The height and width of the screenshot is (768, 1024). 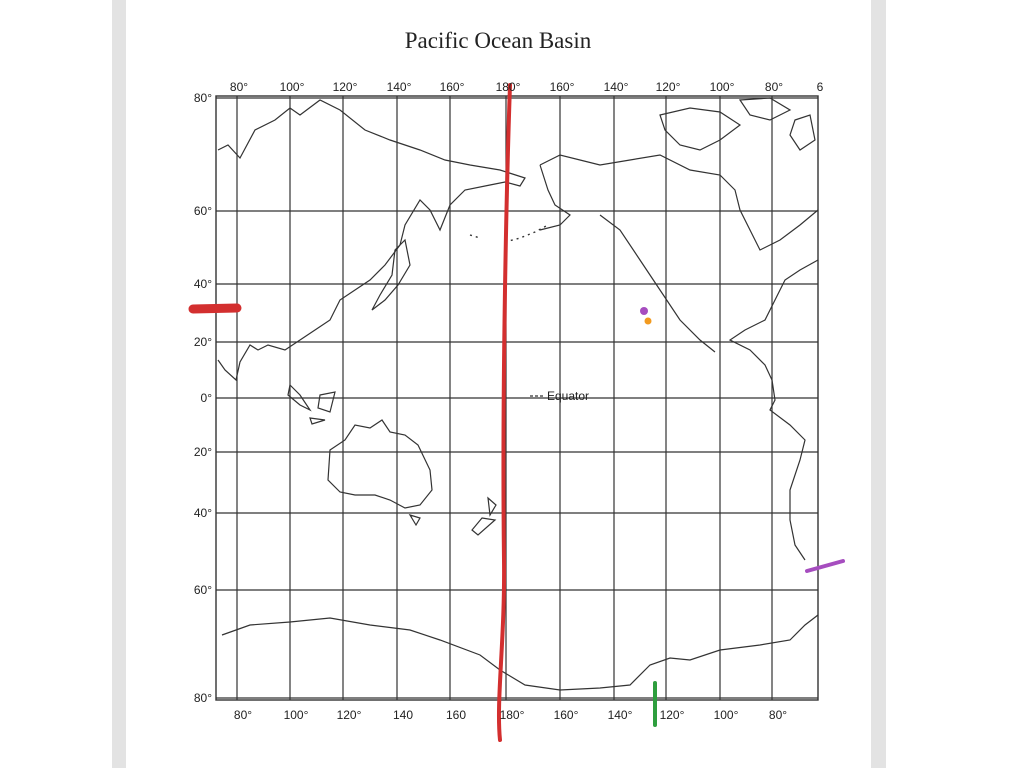 What do you see at coordinates (825, 566) in the screenshot?
I see `purple-mark` at bounding box center [825, 566].